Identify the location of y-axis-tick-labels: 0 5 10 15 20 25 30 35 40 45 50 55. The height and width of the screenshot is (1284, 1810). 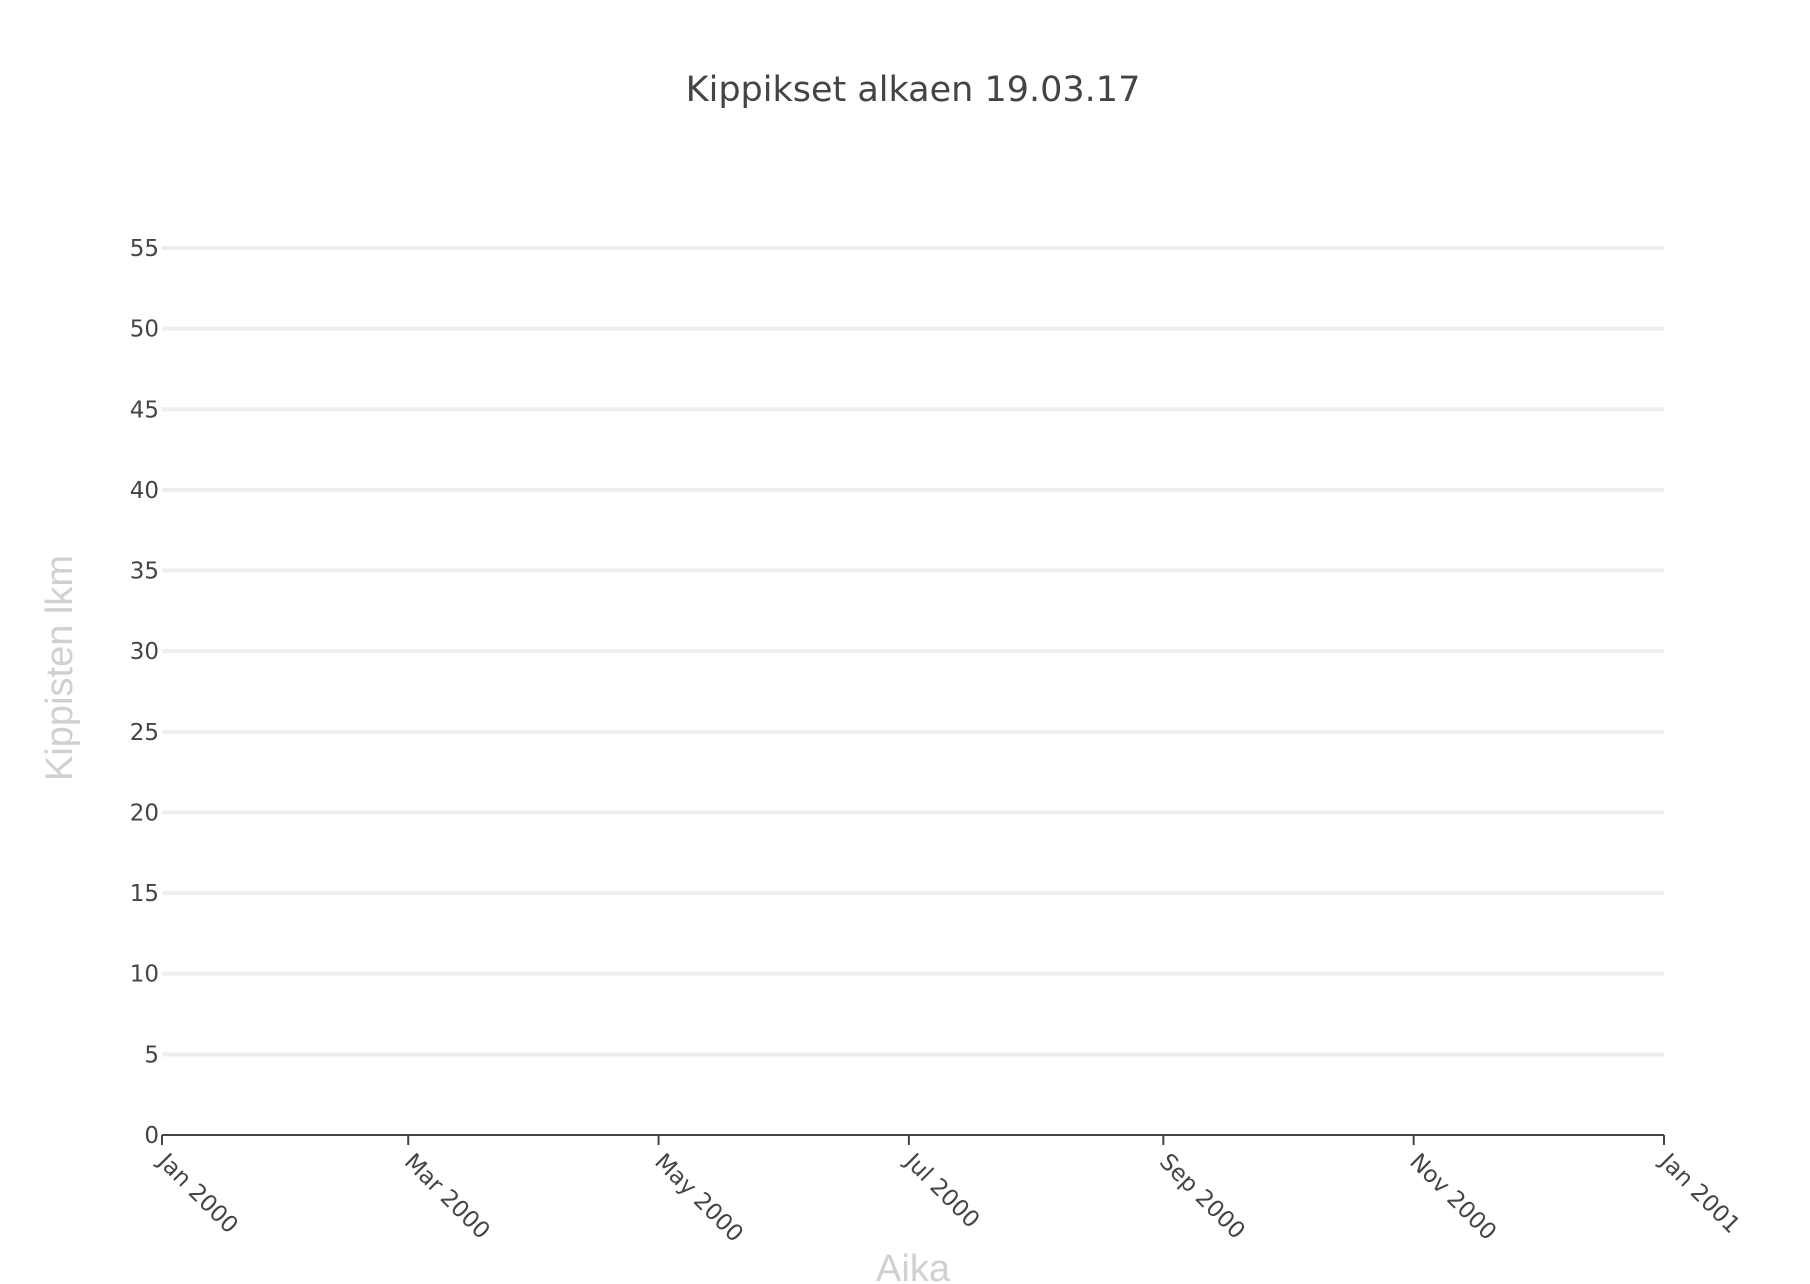
(144, 692).